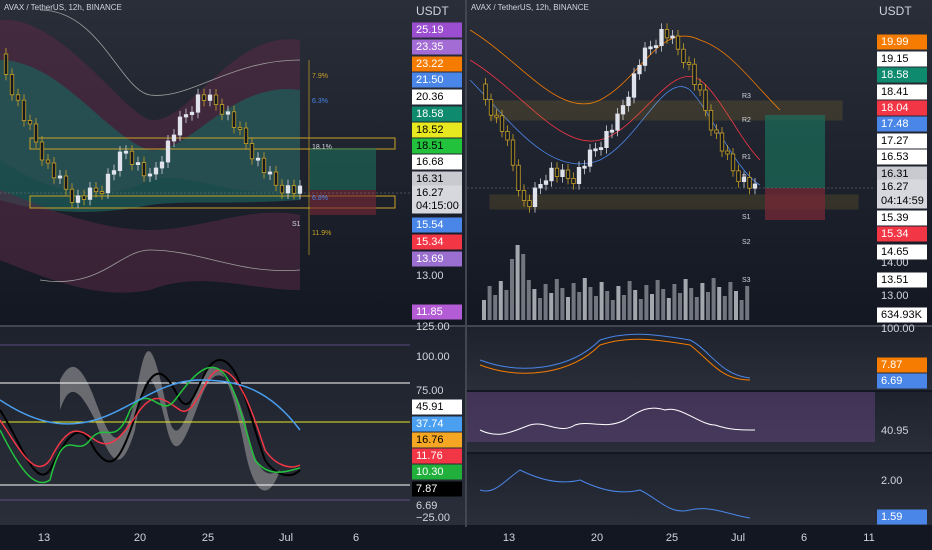  What do you see at coordinates (804, 538) in the screenshot?
I see `x-label: 6` at bounding box center [804, 538].